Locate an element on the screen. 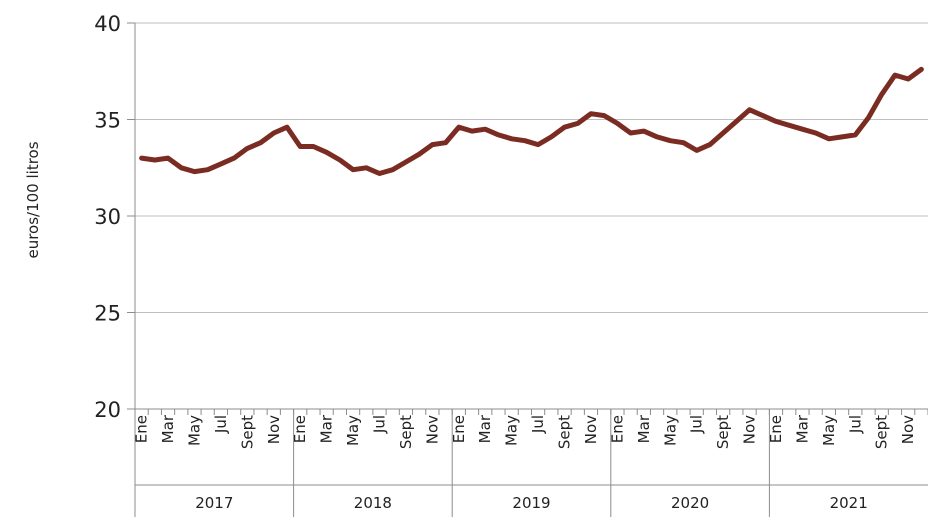 This screenshot has width=928, height=517. y-axis-label: euros/100 litros is located at coordinates (33, 199).